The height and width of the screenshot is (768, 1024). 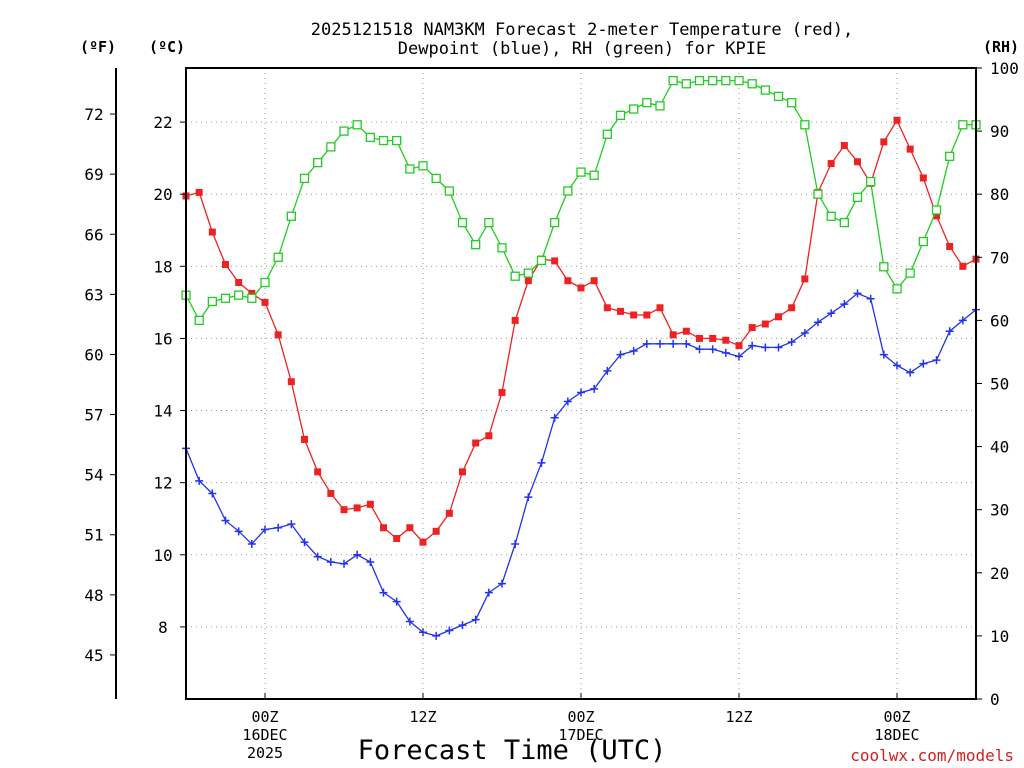 What do you see at coordinates (999, 510) in the screenshot?
I see `rh-tick-label: 30` at bounding box center [999, 510].